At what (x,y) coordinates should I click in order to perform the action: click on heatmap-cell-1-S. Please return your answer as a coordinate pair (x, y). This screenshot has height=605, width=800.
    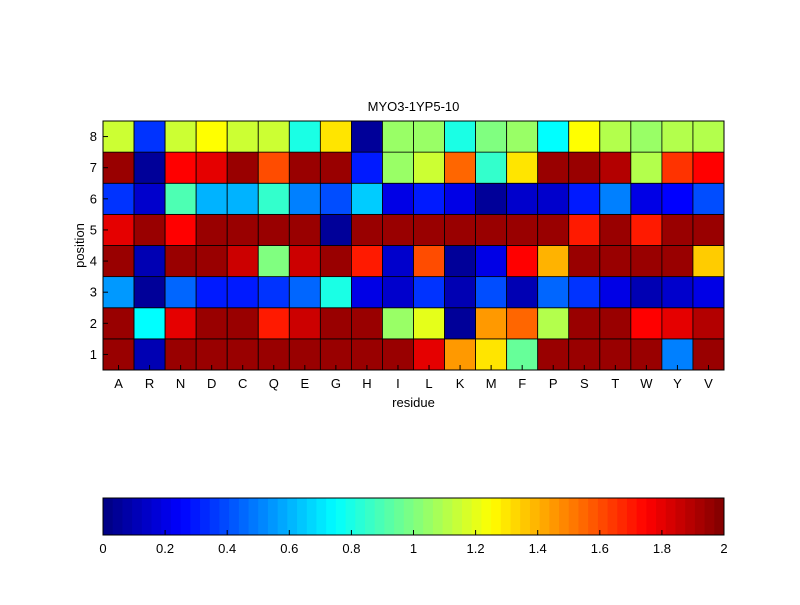
    Looking at the image, I should click on (584, 354).